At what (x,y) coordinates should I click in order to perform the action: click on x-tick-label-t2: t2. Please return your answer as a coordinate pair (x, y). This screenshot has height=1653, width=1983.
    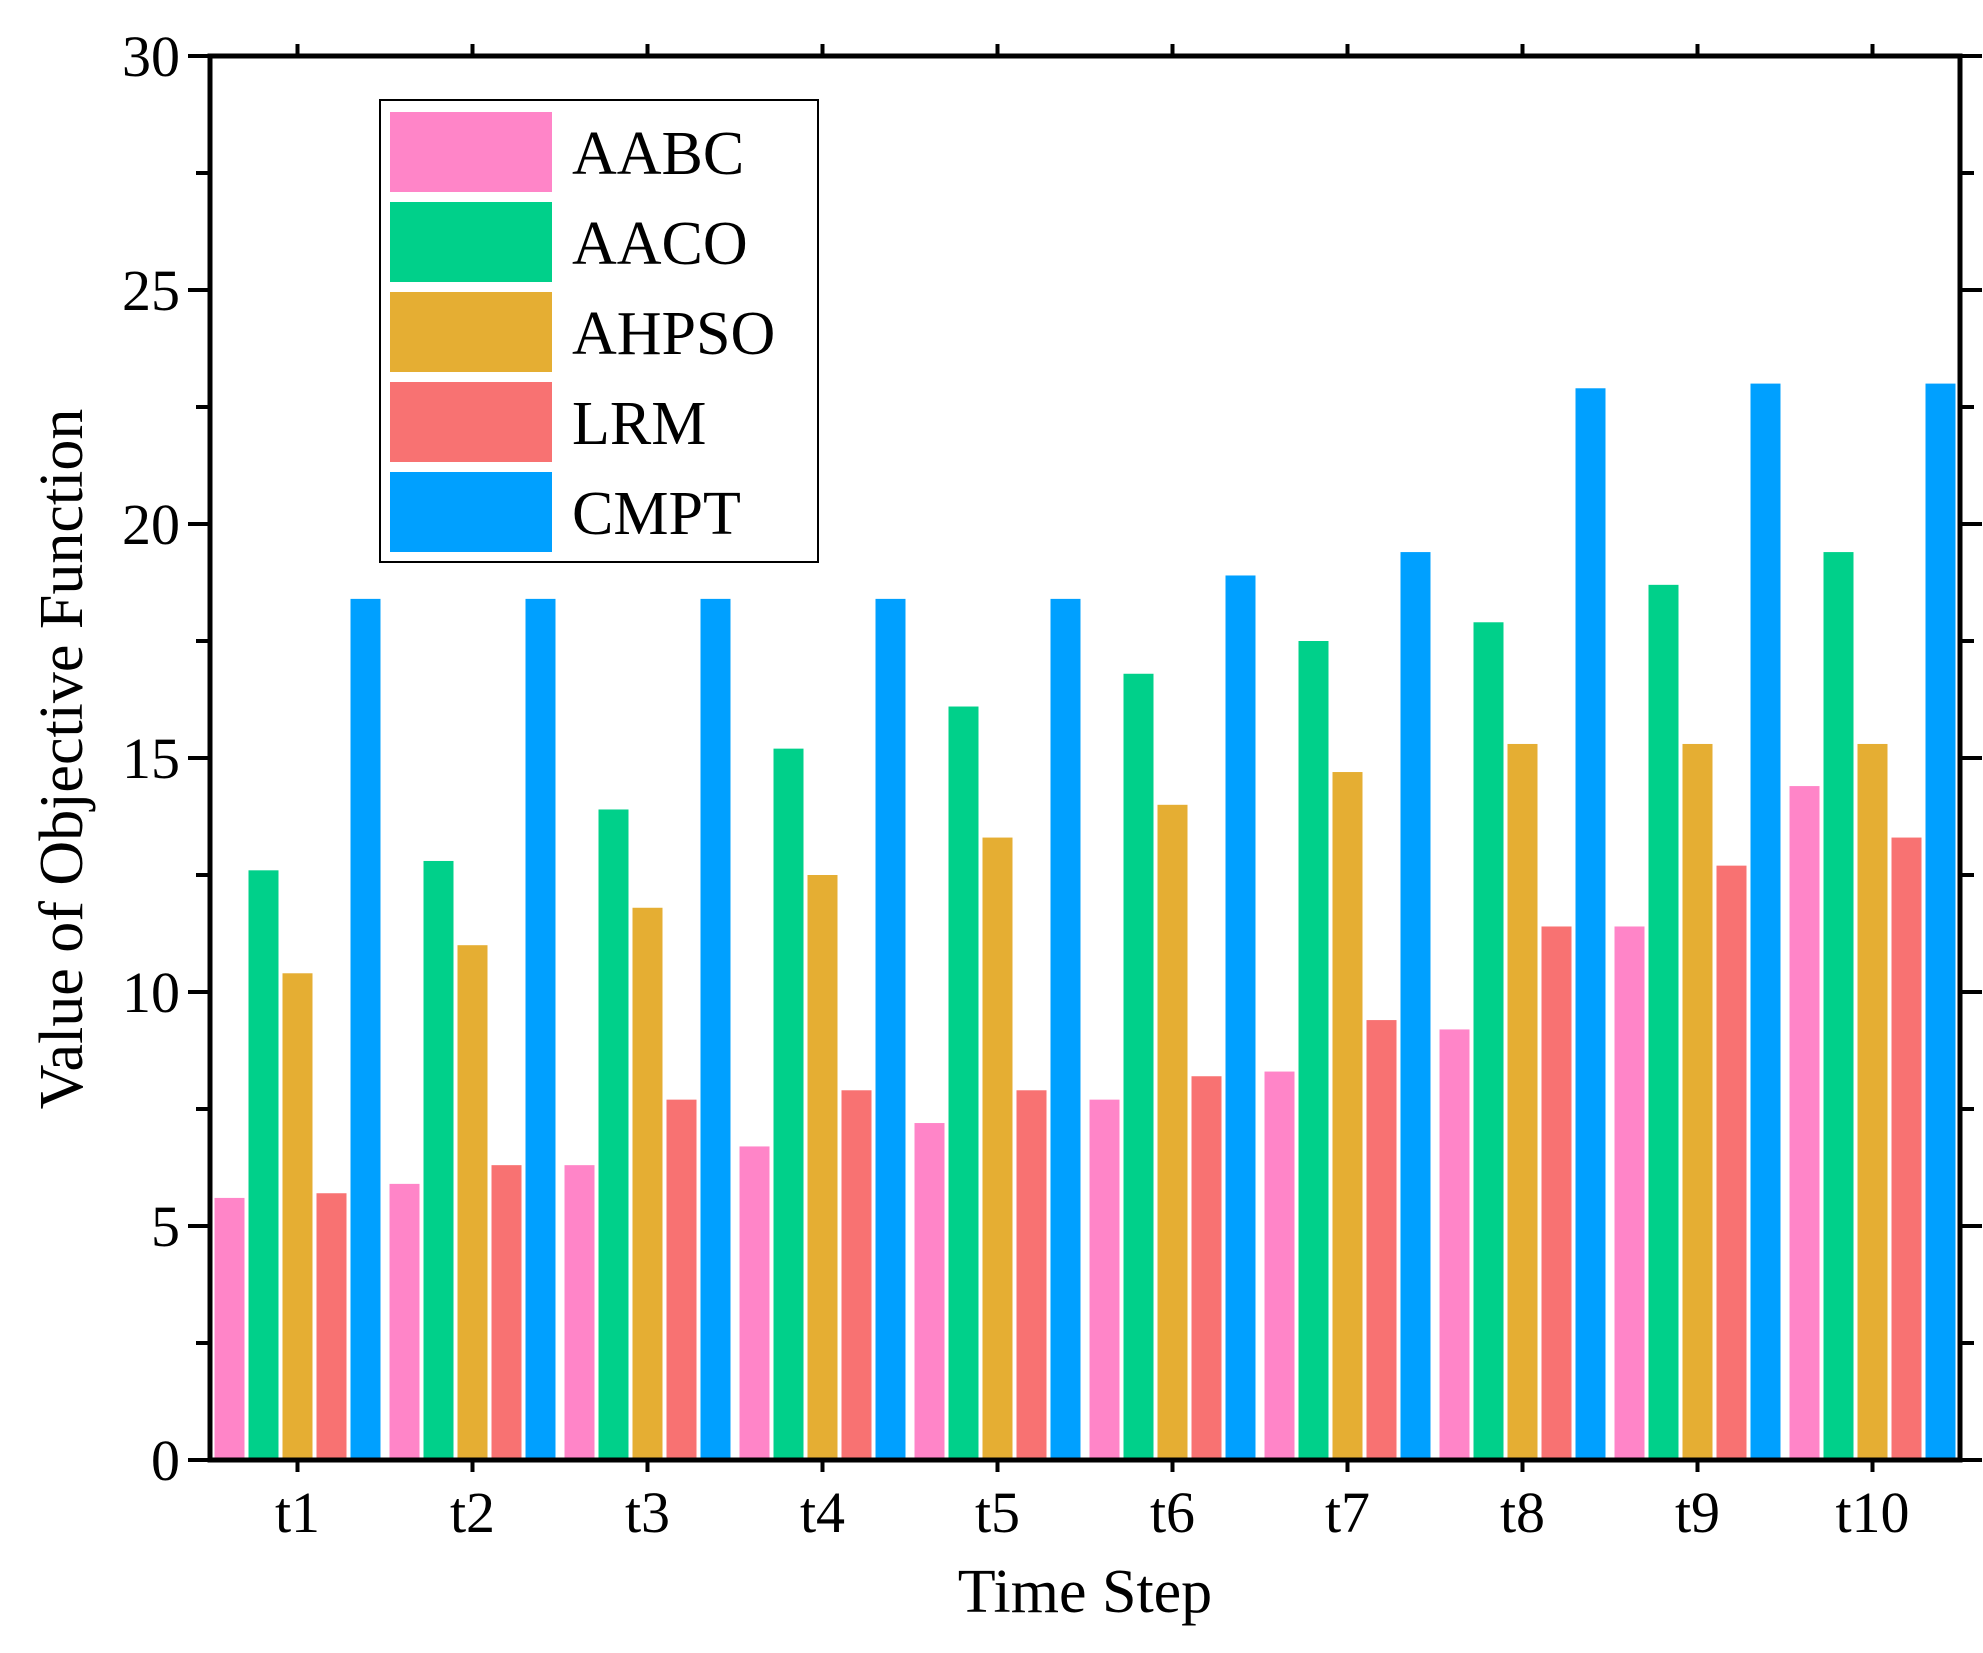
    Looking at the image, I should click on (472, 1512).